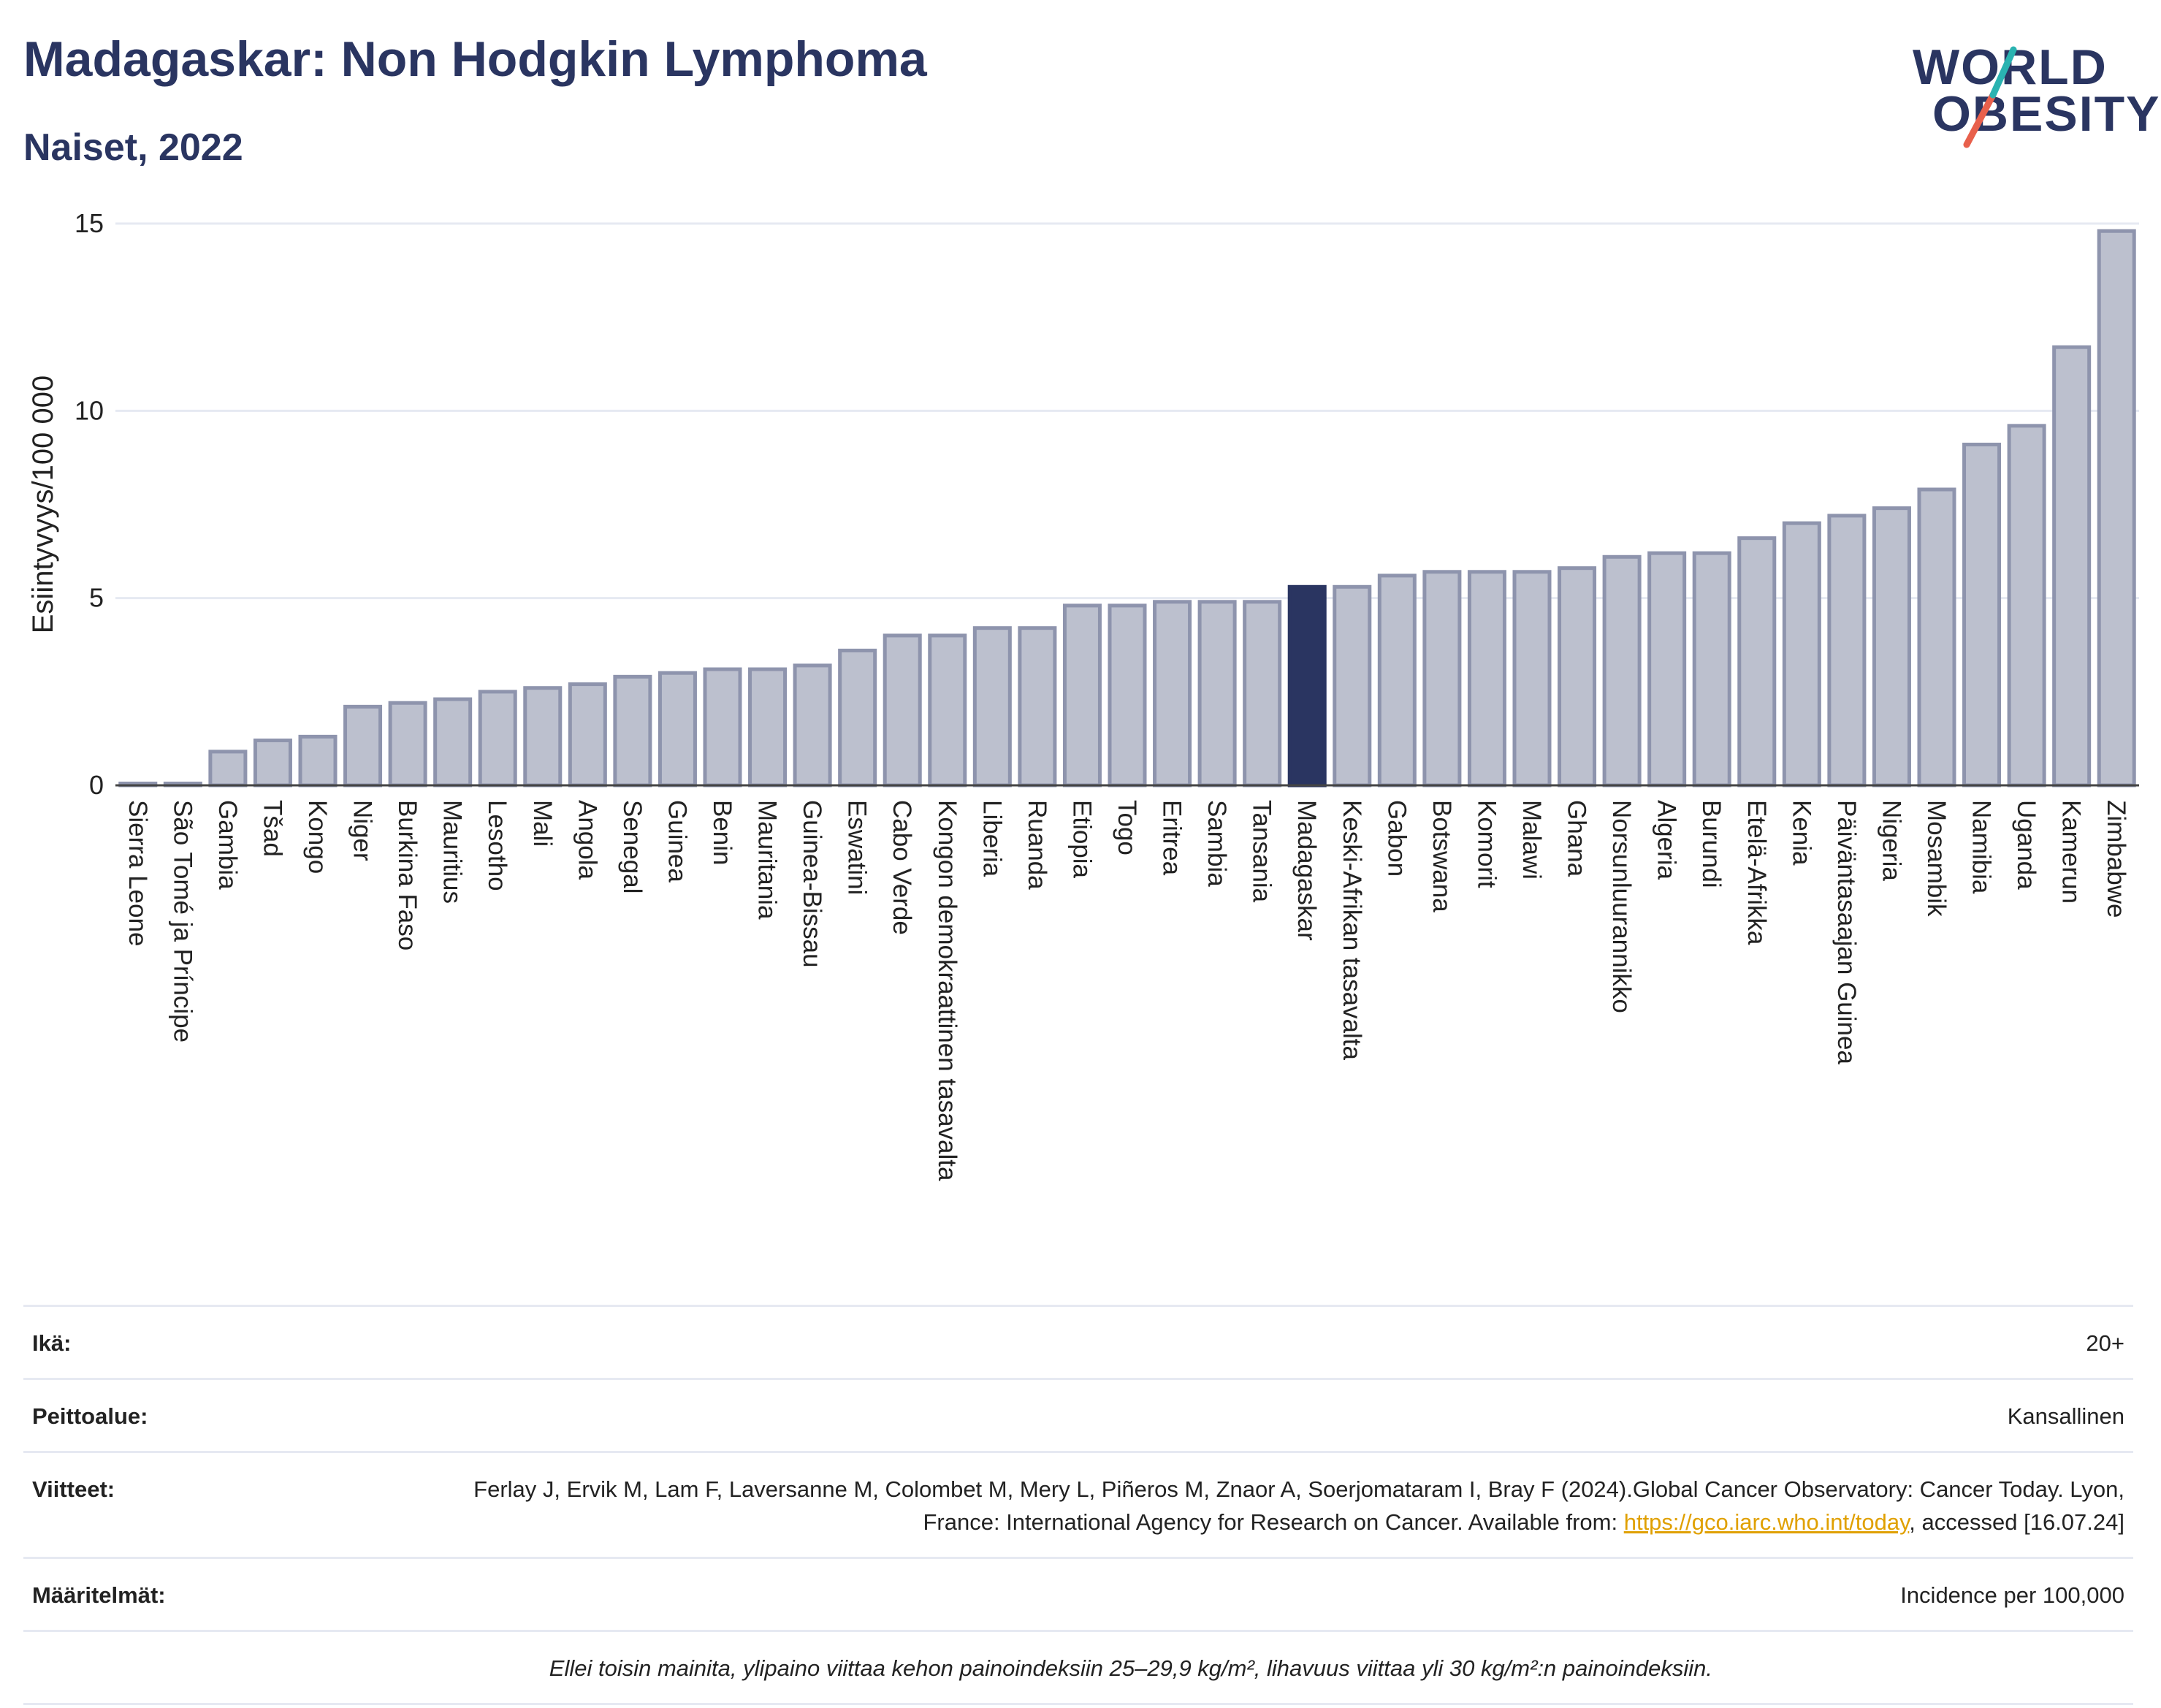 The image size is (2161, 1708). What do you see at coordinates (272, 828) in the screenshot?
I see `x-tick-label: Tšad` at bounding box center [272, 828].